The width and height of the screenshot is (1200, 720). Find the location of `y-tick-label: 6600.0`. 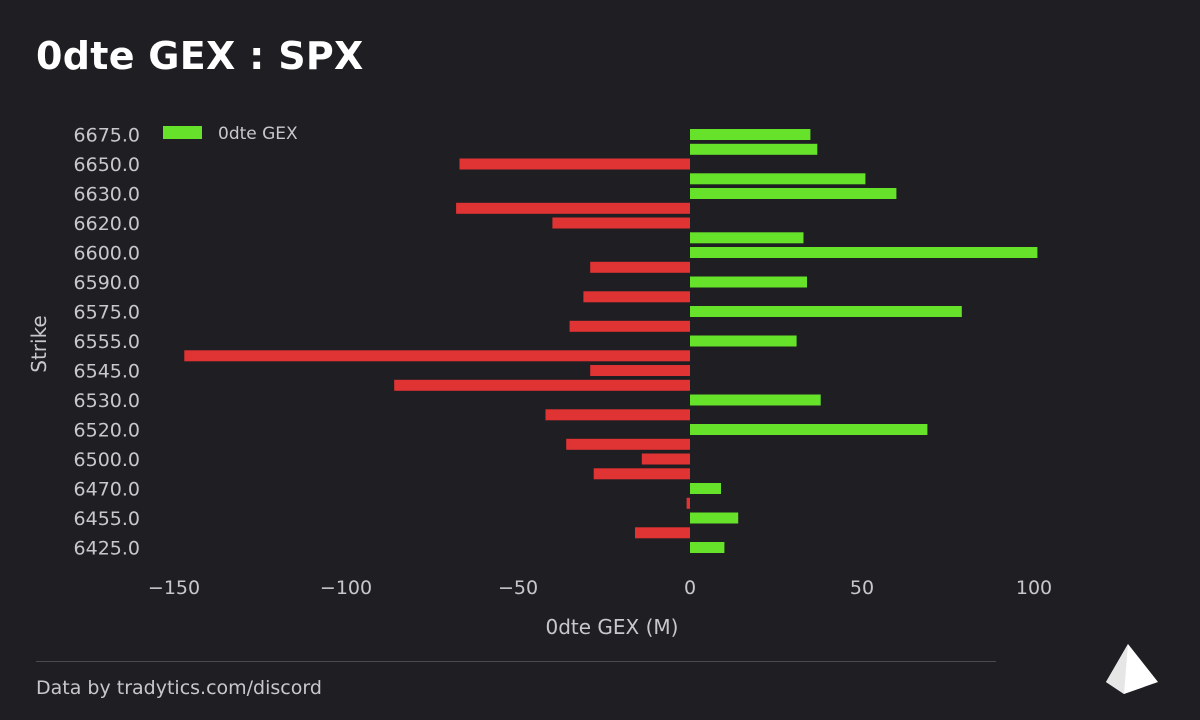

y-tick-label: 6600.0 is located at coordinates (107, 254).